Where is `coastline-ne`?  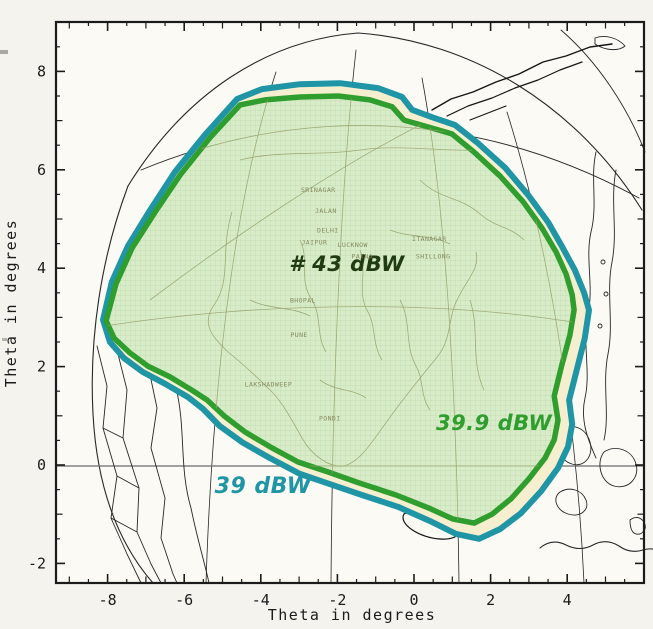 coastline-ne is located at coordinates (610, 43).